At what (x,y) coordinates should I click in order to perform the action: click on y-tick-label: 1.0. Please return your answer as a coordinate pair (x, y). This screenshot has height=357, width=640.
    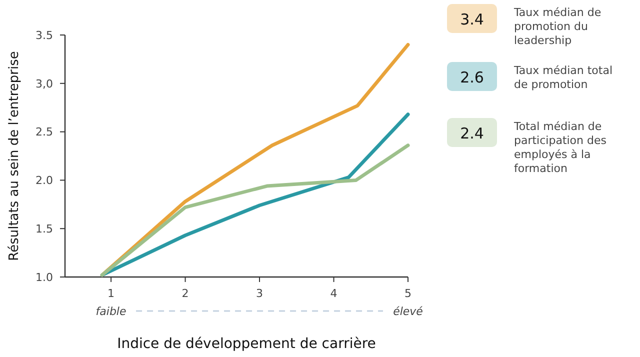
    Looking at the image, I should click on (44, 277).